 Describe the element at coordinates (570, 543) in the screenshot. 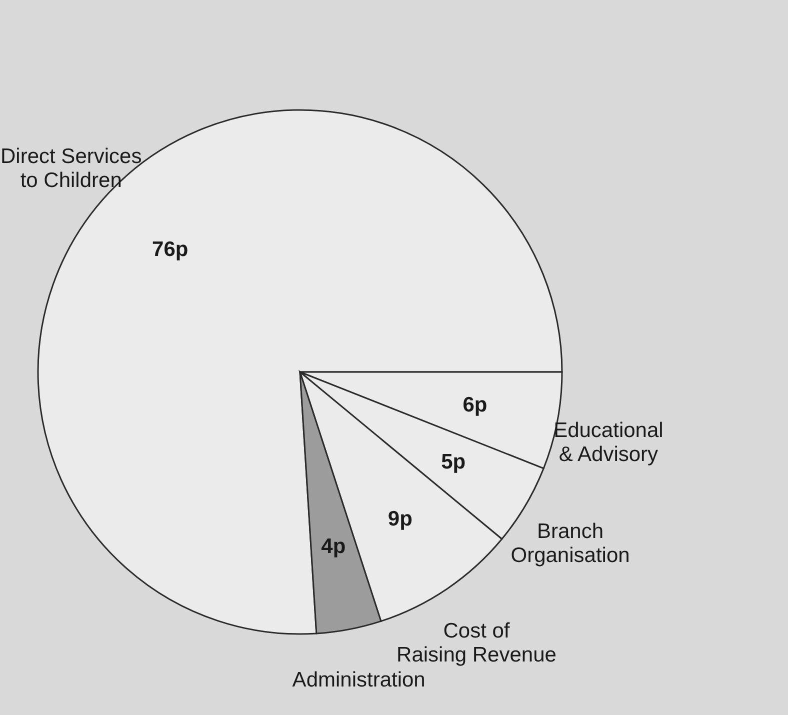

I see `slice-label: Branch Organisation` at that location.